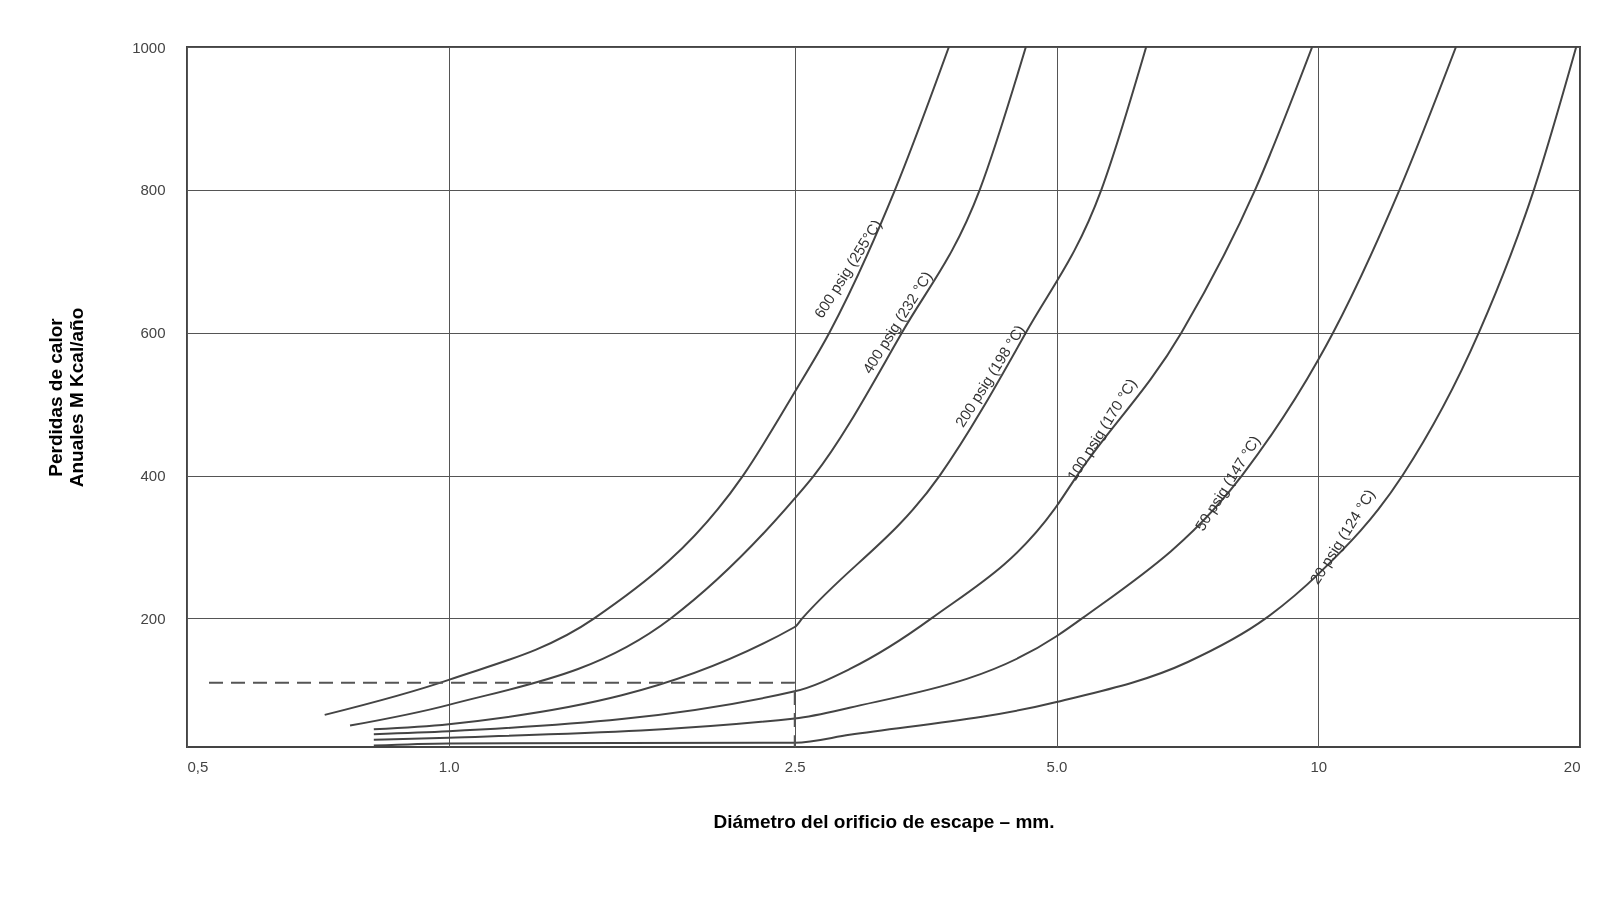 The height and width of the screenshot is (904, 1612). I want to click on y-tick-label: 200, so click(153, 618).